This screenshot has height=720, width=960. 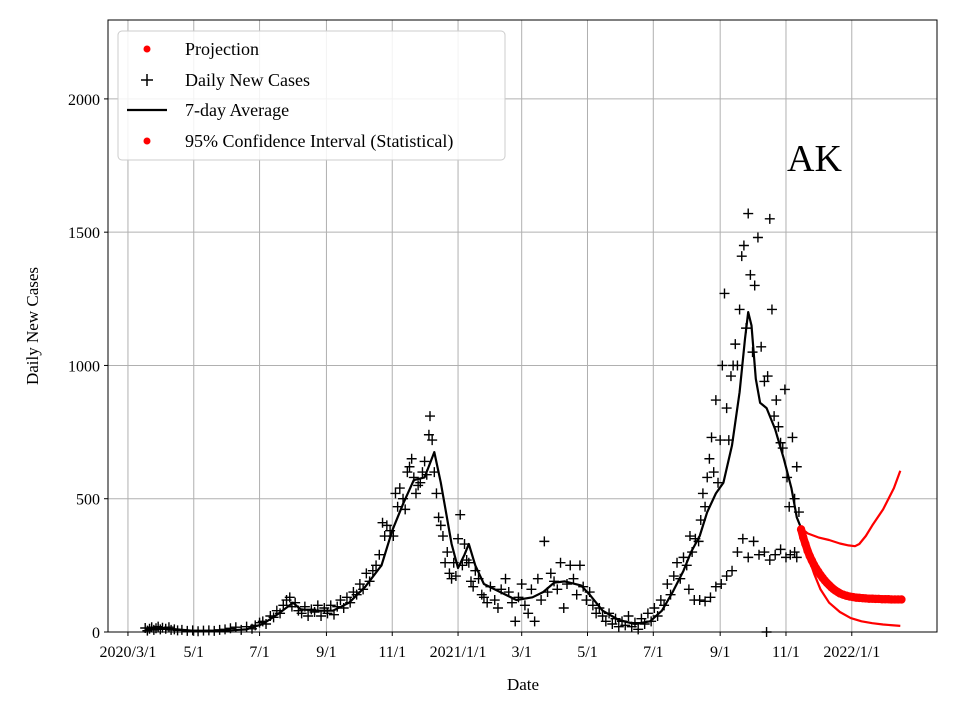 What do you see at coordinates (319, 141) in the screenshot?
I see `legend-label: 95% Confidence Interval (Statistical)` at bounding box center [319, 141].